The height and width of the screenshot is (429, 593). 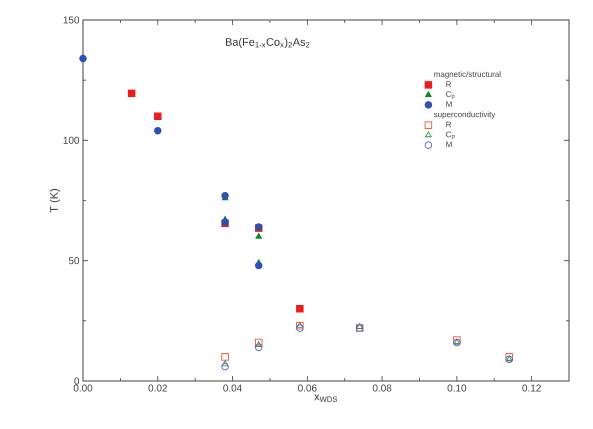 What do you see at coordinates (531, 388) in the screenshot?
I see `x-tick-label: 0.12` at bounding box center [531, 388].